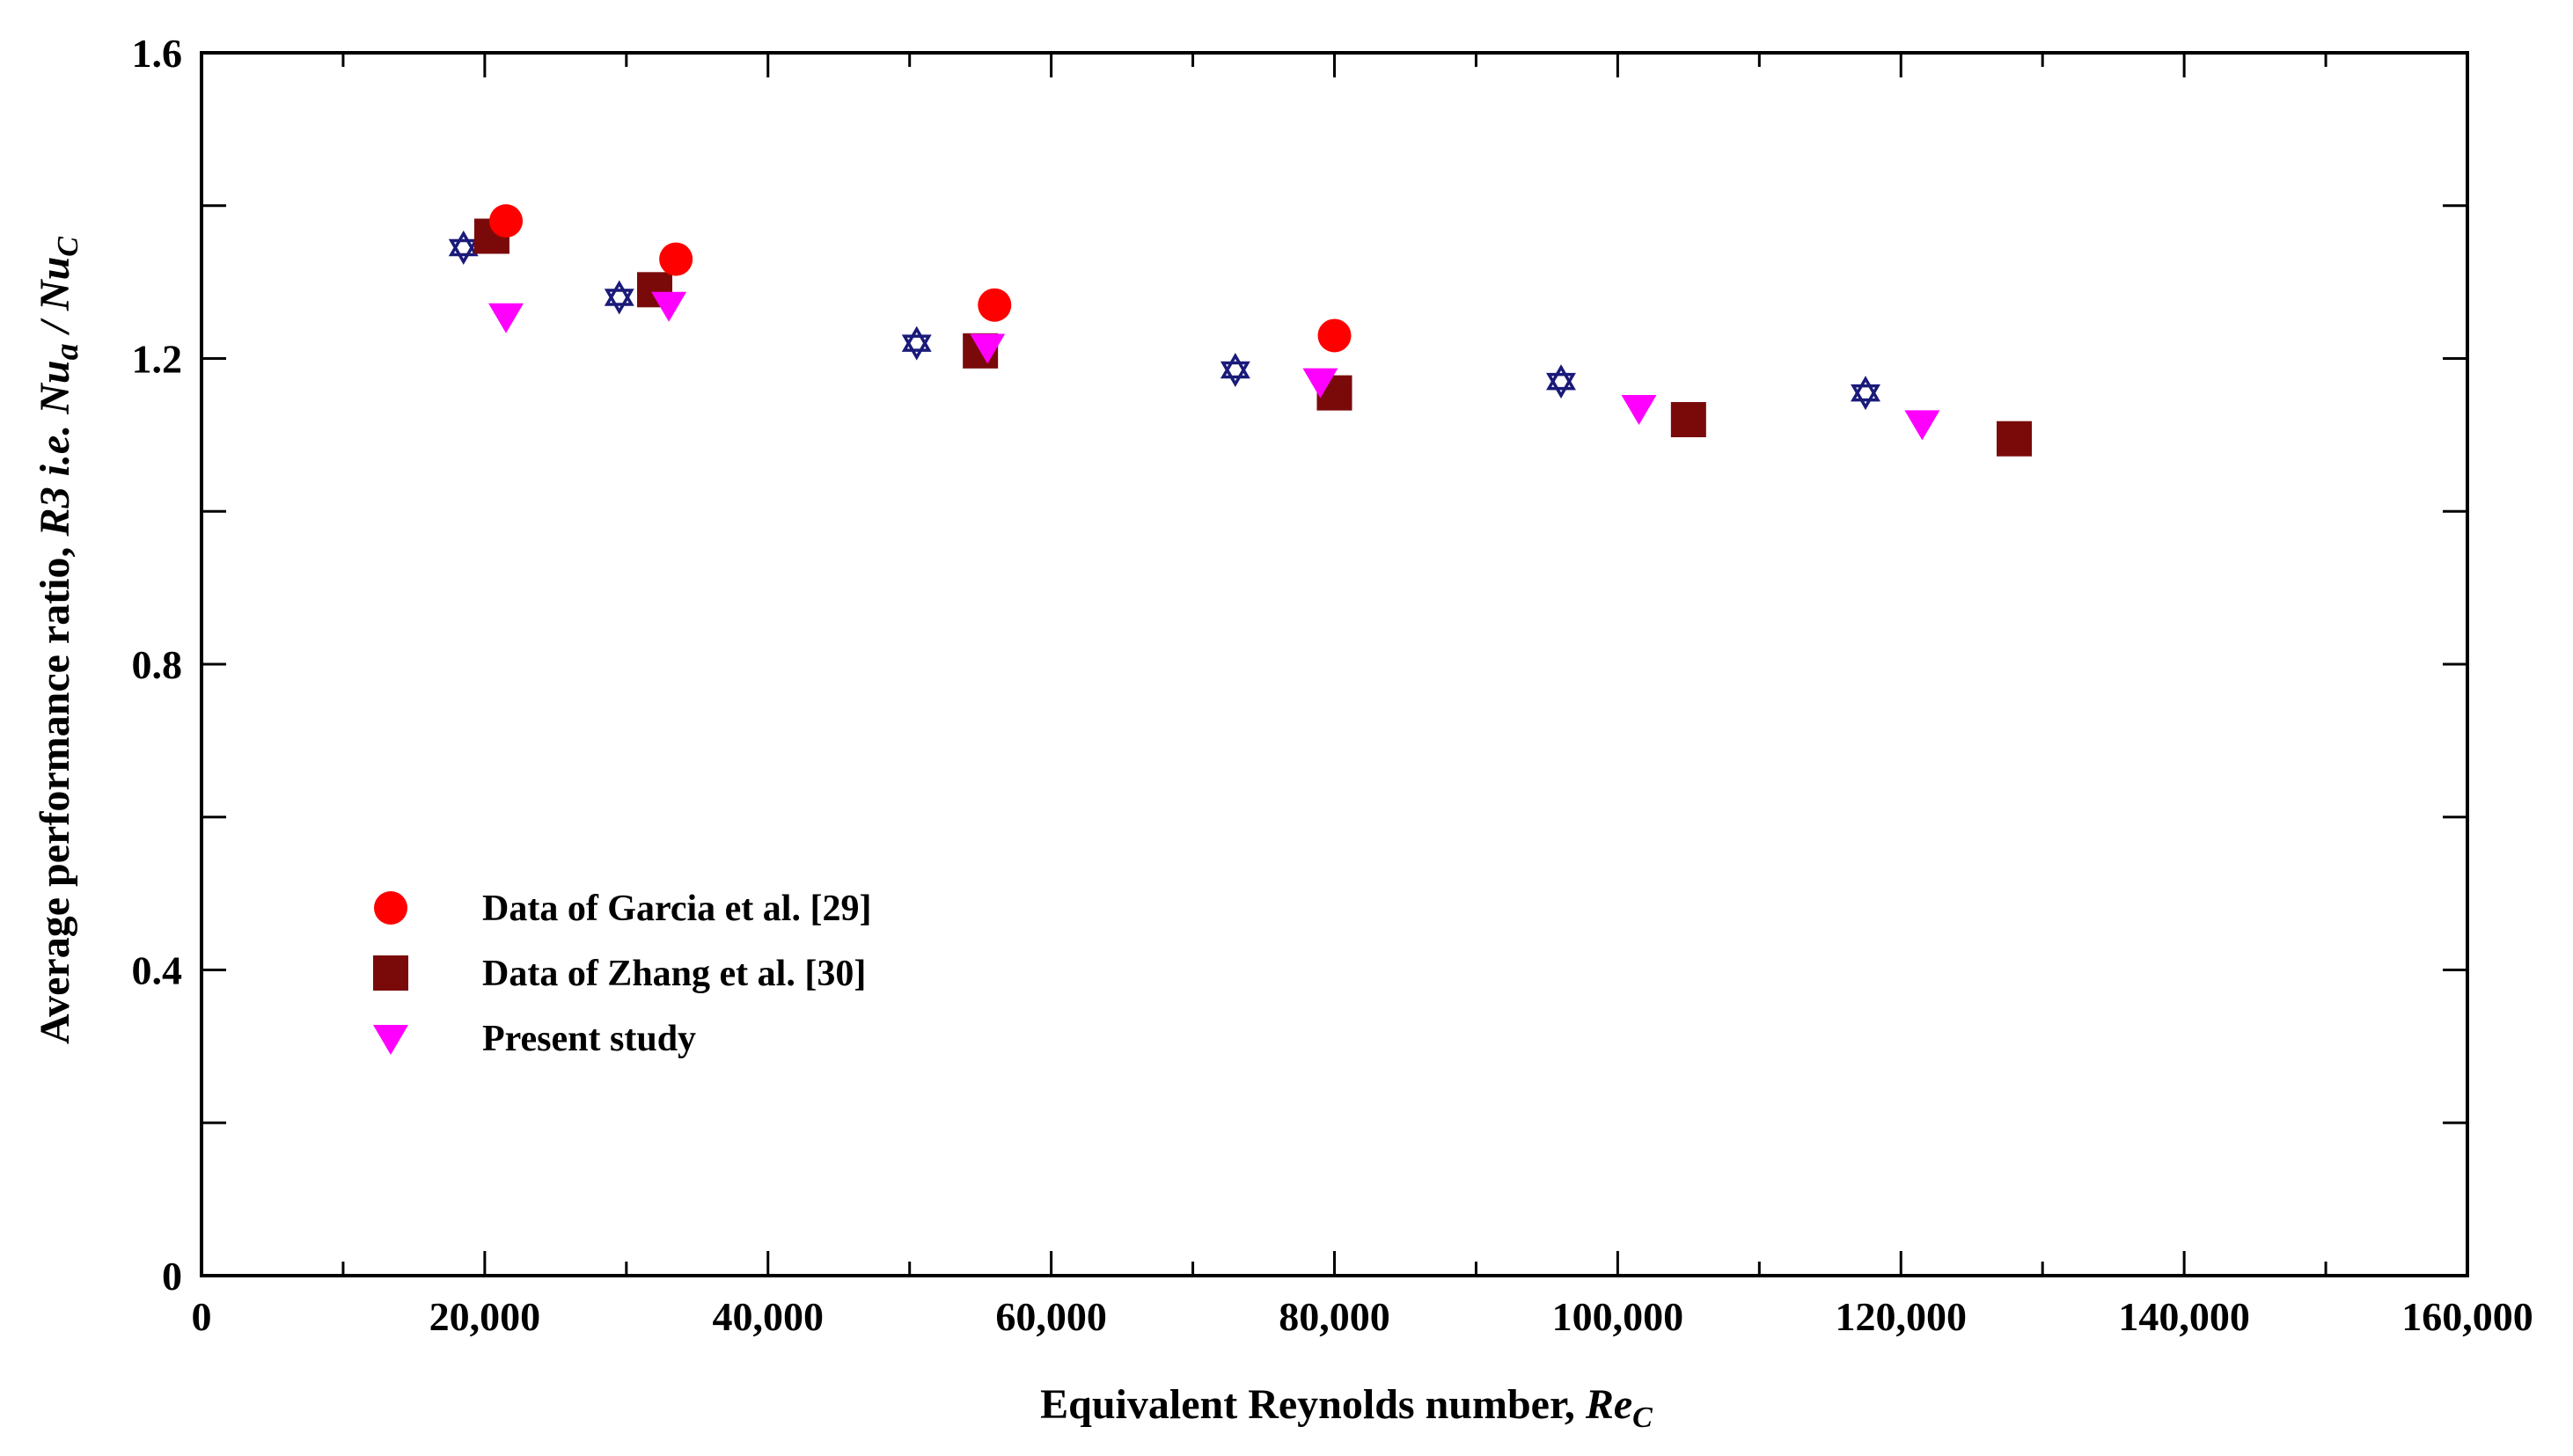 The width and height of the screenshot is (2573, 1456). I want to click on legend-marker-circle, so click(390, 908).